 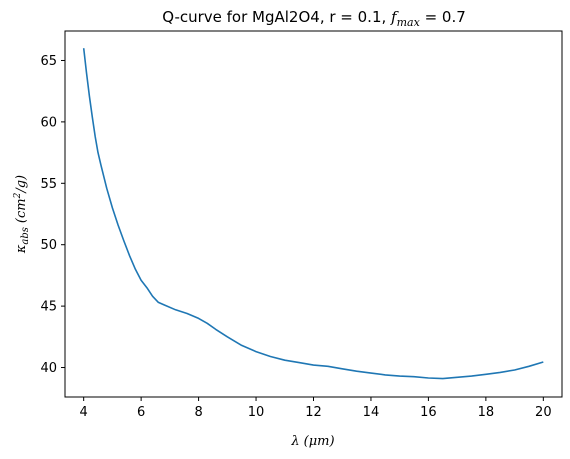 What do you see at coordinates (18, 195) in the screenshot?
I see `y-axis-title-unit-sup: 2` at bounding box center [18, 195].